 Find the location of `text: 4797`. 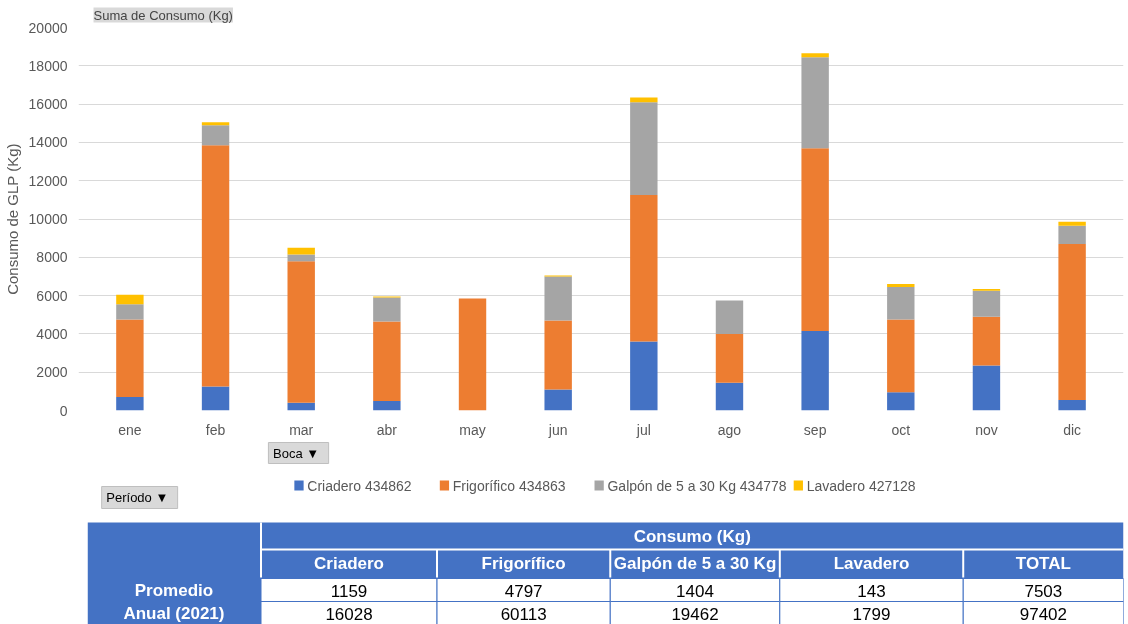

text: 4797 is located at coordinates (523, 591).